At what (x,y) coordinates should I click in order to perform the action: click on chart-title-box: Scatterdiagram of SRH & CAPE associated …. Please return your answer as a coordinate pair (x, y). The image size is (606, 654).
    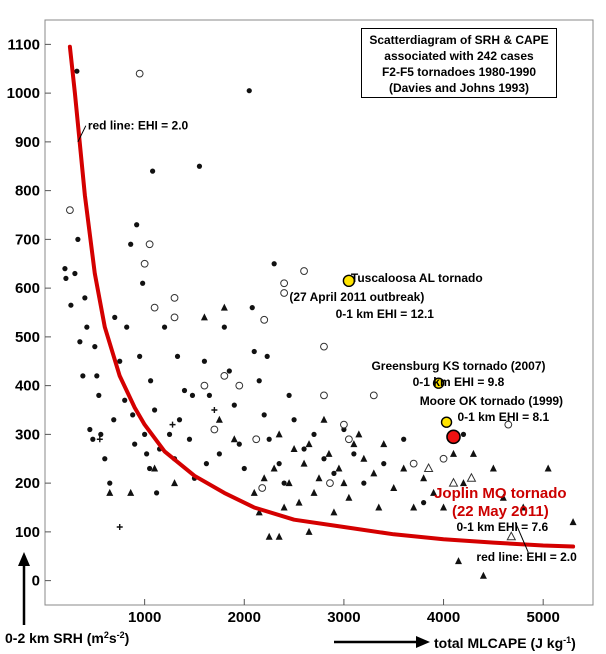
    Looking at the image, I should click on (459, 63).